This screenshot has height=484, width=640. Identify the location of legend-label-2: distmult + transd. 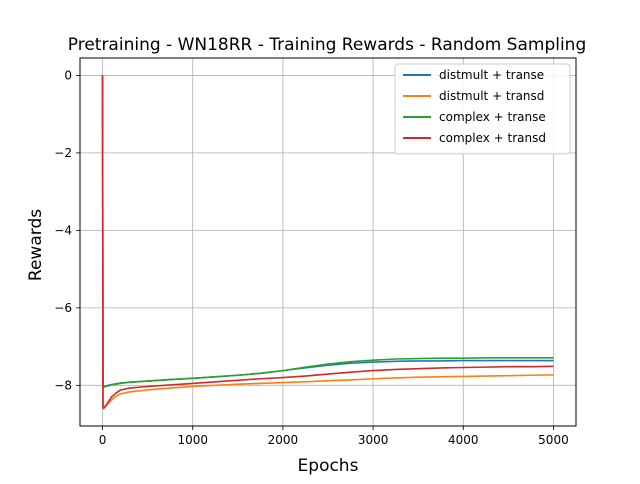
(491, 96).